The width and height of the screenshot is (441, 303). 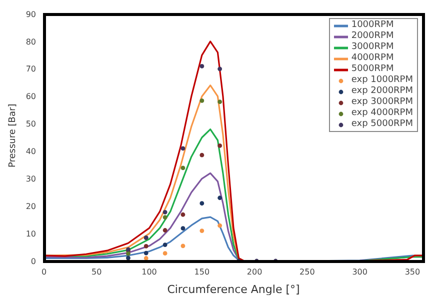 I want to click on legend-label: 2000RPM, so click(x=372, y=36).